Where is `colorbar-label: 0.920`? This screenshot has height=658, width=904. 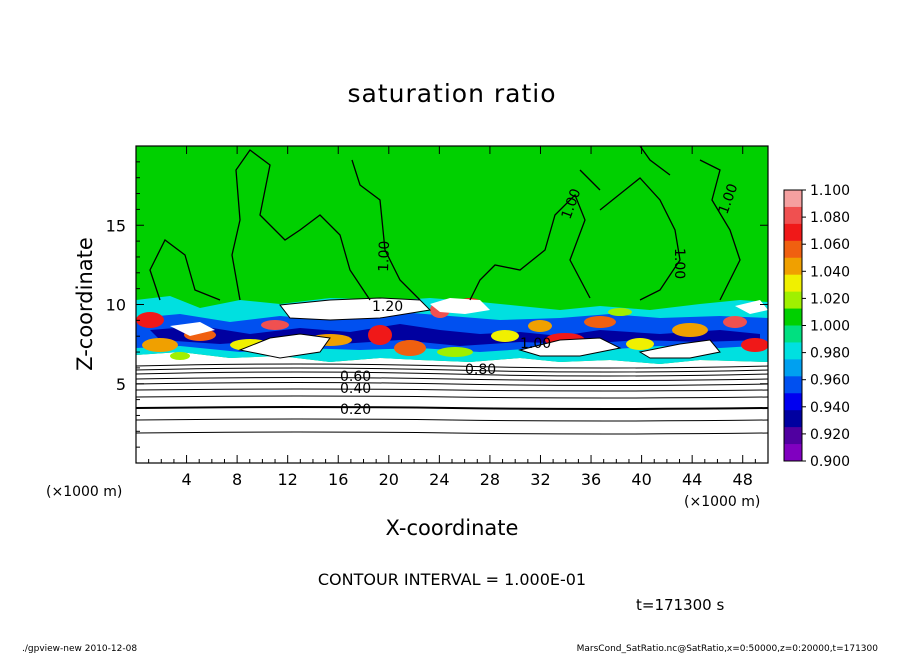
colorbar-label: 0.920 is located at coordinates (830, 435).